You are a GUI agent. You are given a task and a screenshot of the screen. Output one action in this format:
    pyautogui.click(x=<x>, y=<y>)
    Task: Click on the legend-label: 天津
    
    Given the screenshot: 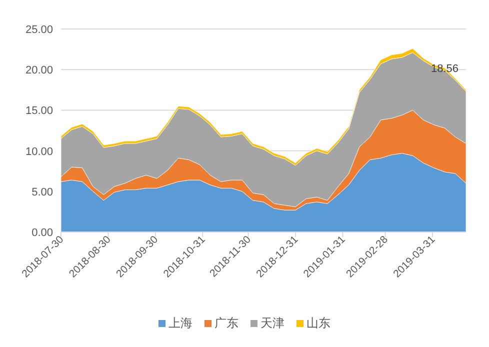 What is the action you would take?
    pyautogui.click(x=272, y=323)
    